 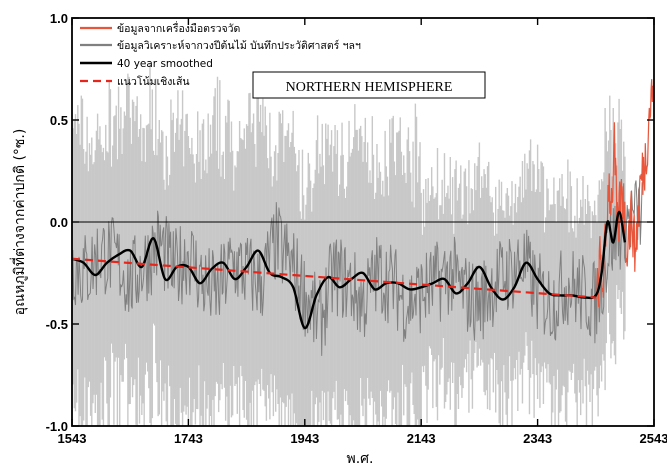 What do you see at coordinates (59, 18) in the screenshot?
I see `y-tick-label: 1.0` at bounding box center [59, 18].